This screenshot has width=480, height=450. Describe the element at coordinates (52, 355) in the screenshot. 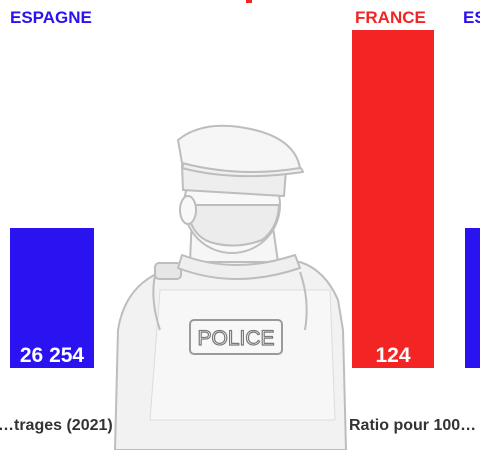

I see `value-label-espagne: 26 254` at that location.